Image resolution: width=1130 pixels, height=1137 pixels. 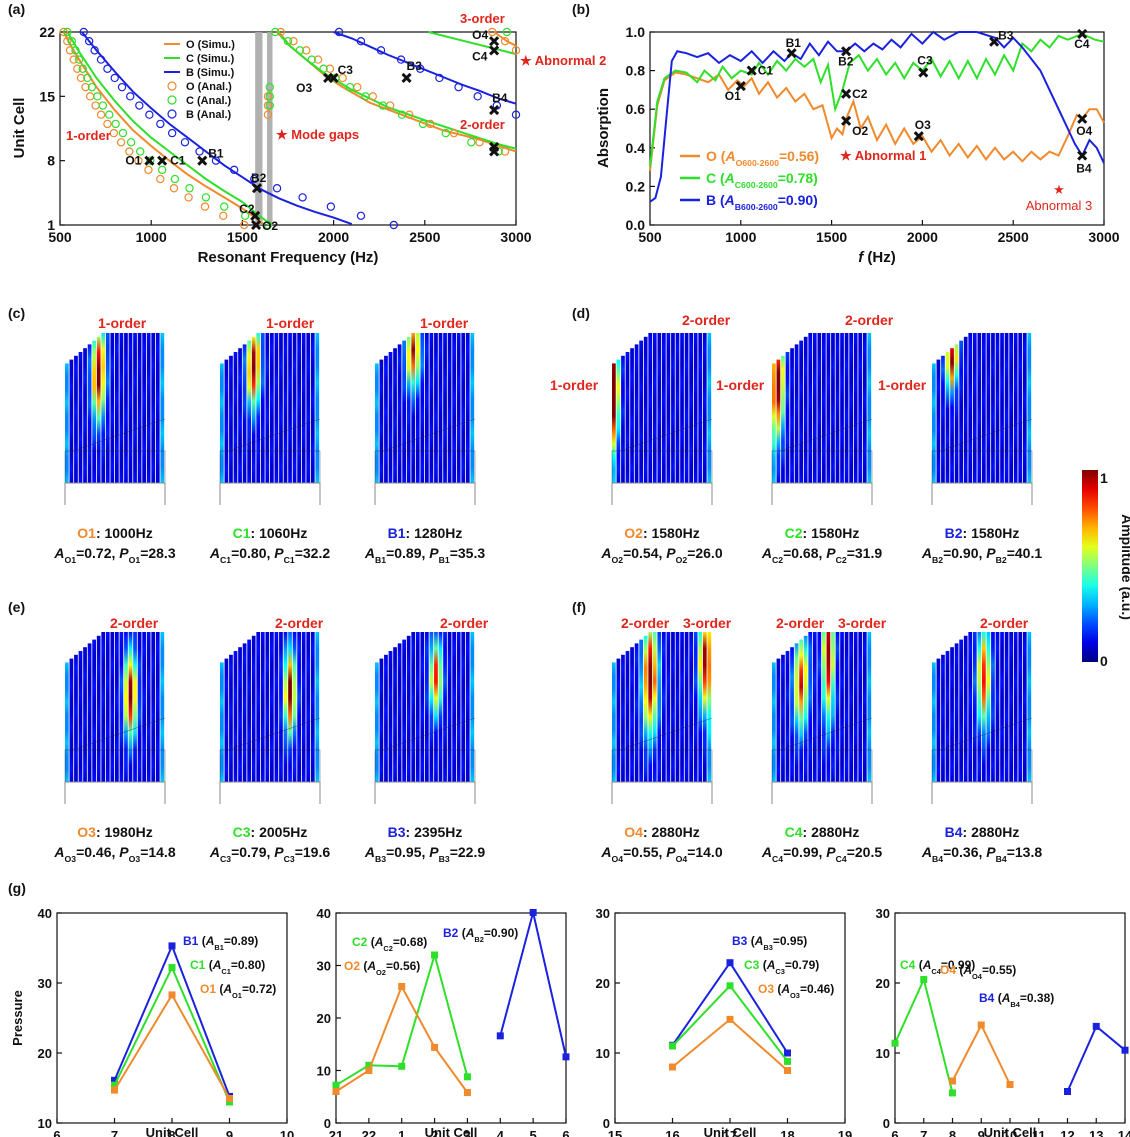 I want to click on label-part: =0.90,, so click(x=964, y=553).